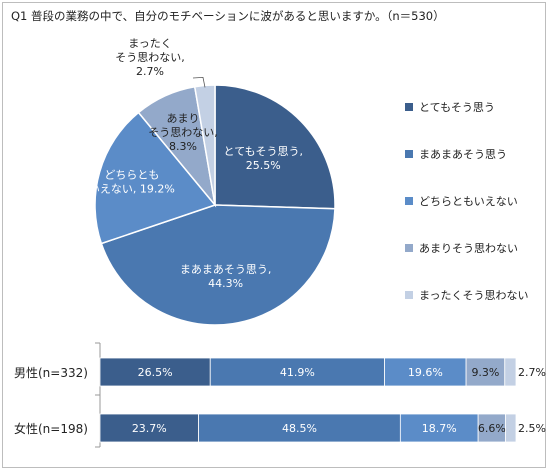 Image resolution: width=550 pixels, height=472 pixels. What do you see at coordinates (468, 201) in the screenshot?
I see `legend-label-3: どちらともいえない` at bounding box center [468, 201].